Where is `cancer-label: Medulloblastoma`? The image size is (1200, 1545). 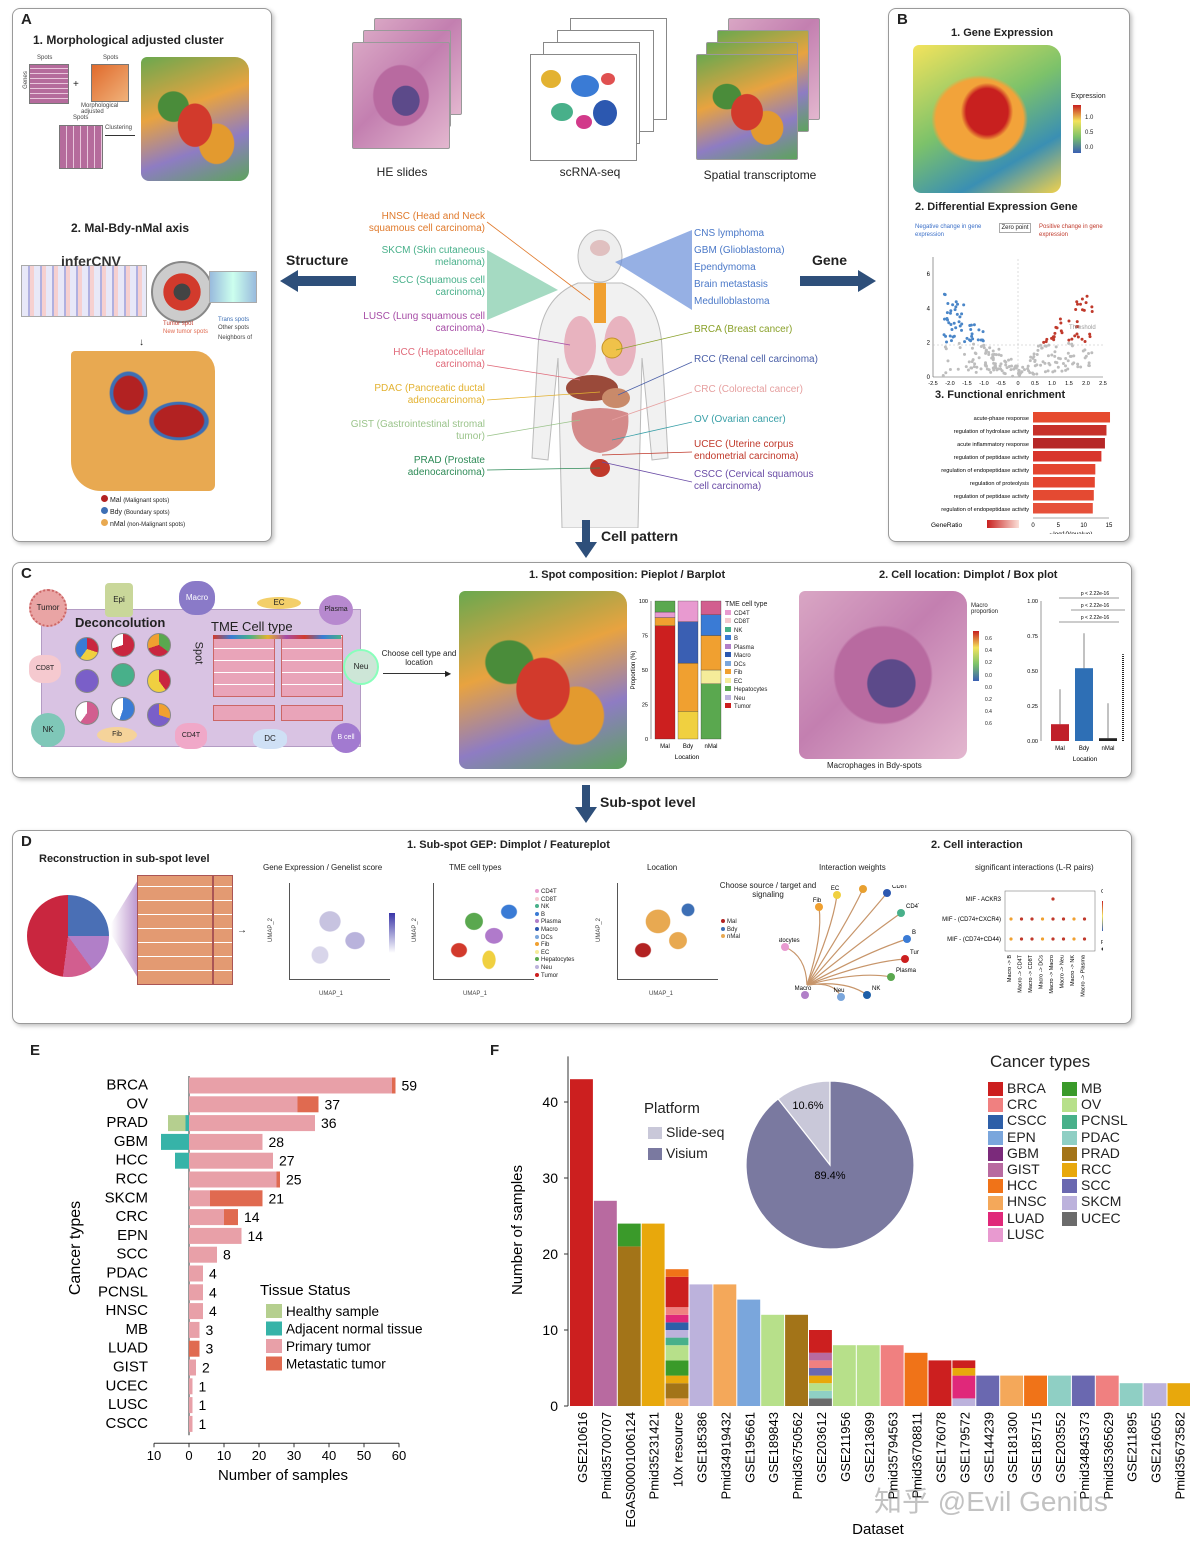
cancer-label: Medulloblastoma is located at coordinates (732, 301).